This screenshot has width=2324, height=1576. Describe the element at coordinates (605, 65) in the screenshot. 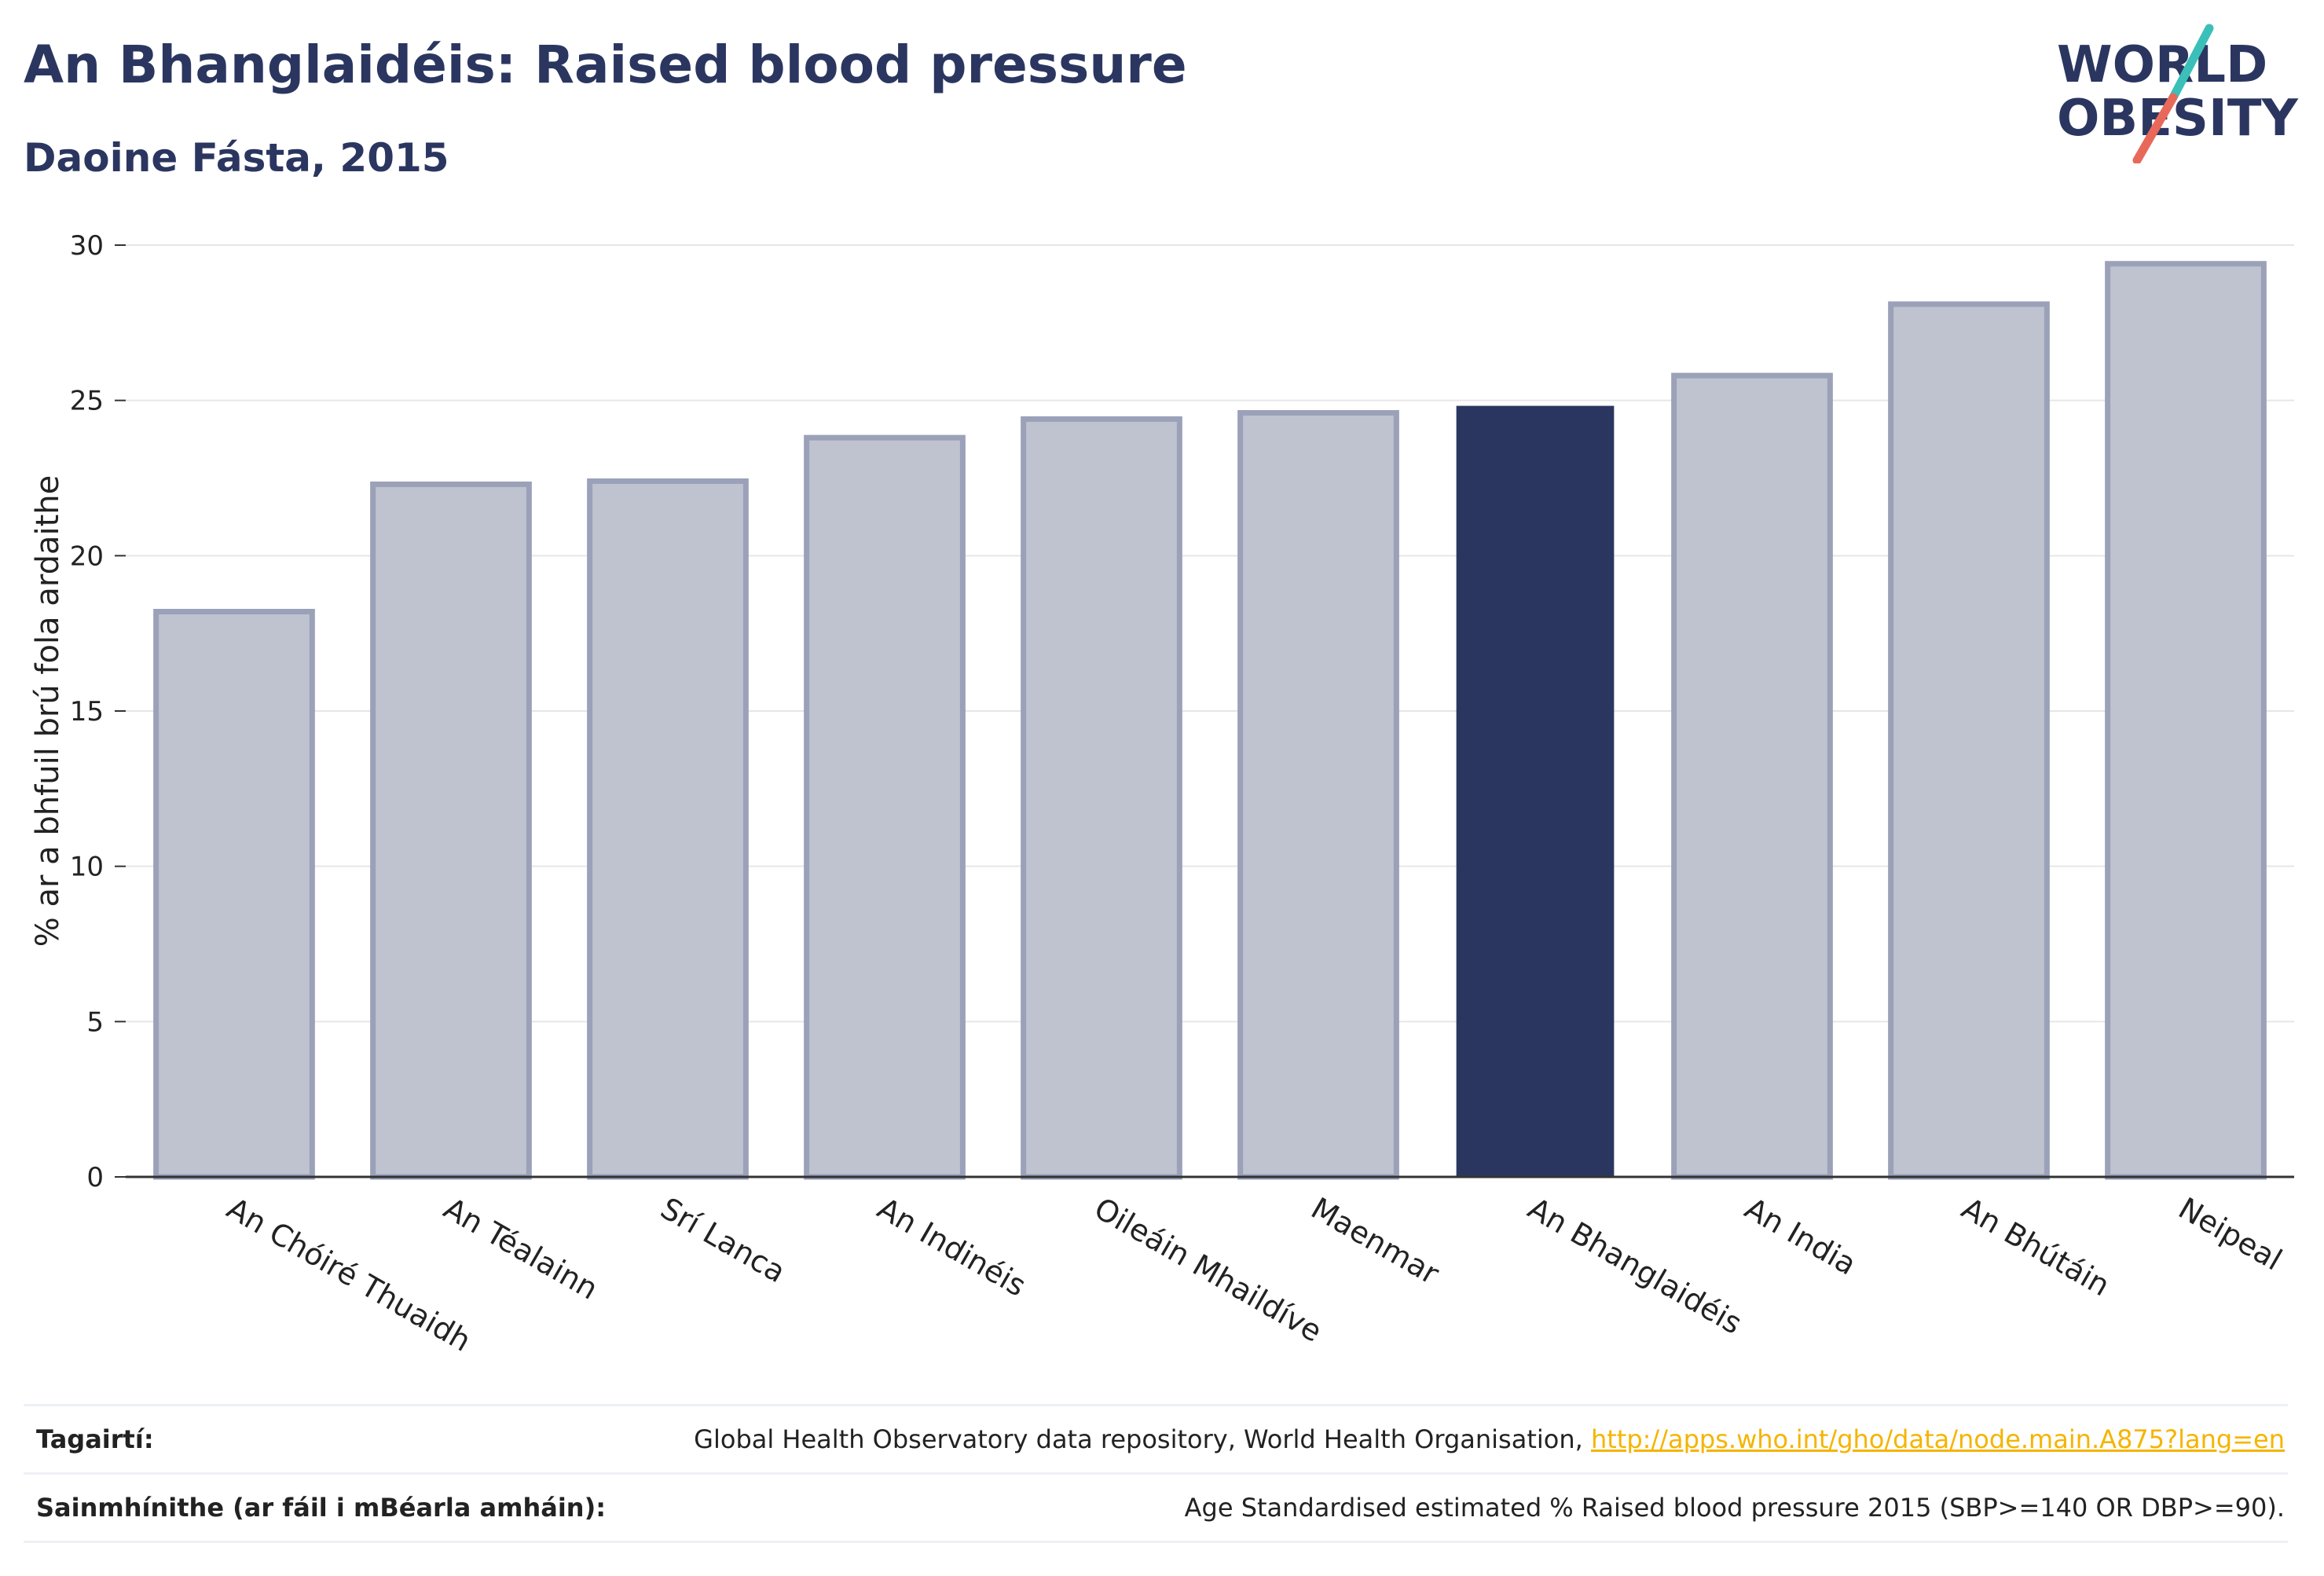

I see `chart-title: An Bhanglaidéis: Raised blood pressure` at that location.